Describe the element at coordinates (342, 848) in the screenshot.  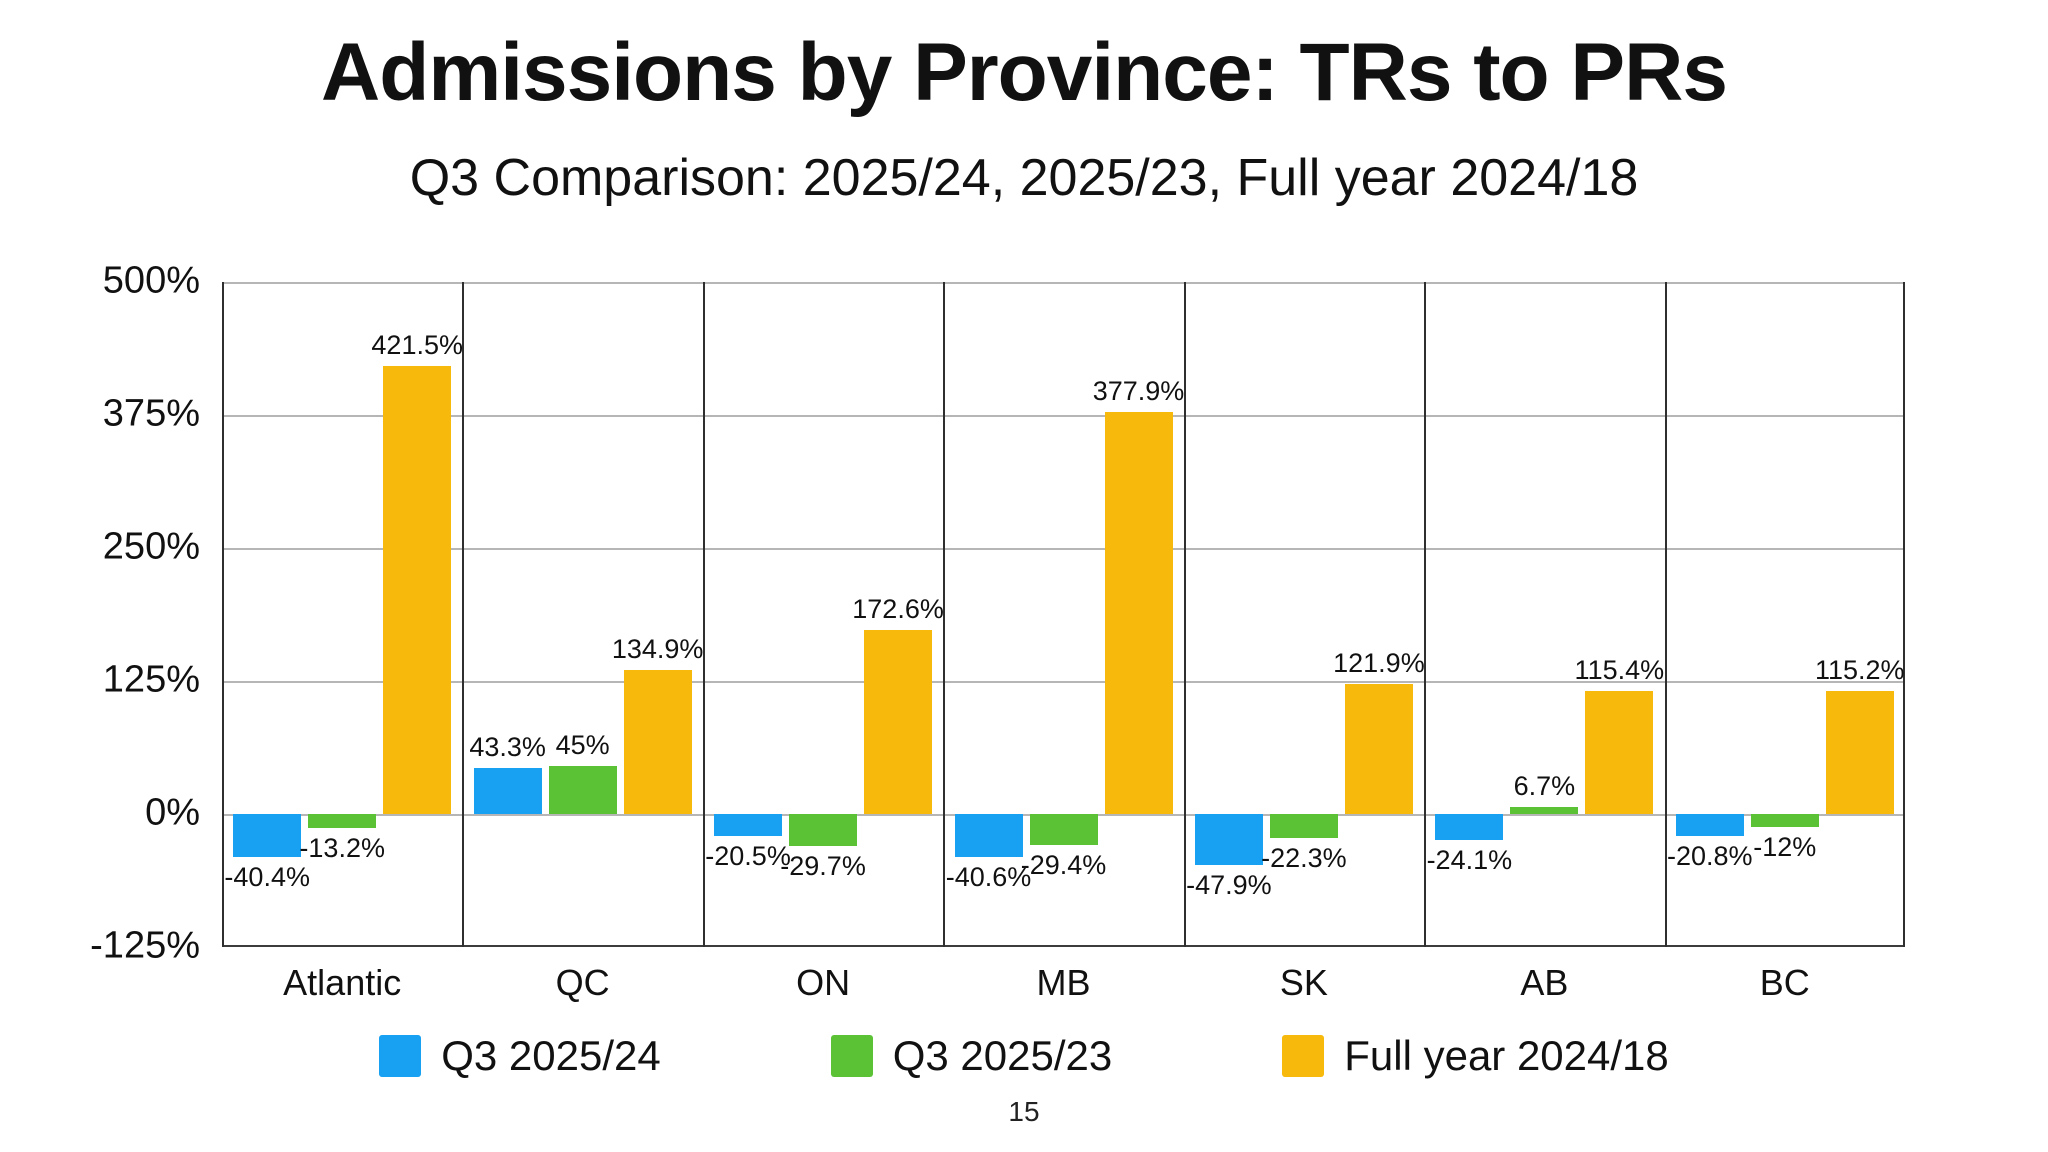
I see `bar-value-label: -13.2%` at that location.